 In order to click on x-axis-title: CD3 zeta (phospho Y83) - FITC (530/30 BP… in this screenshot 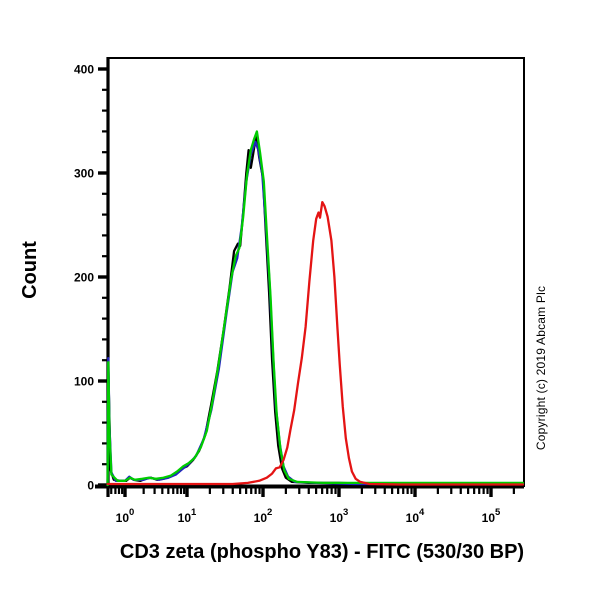, I will do `click(322, 552)`.